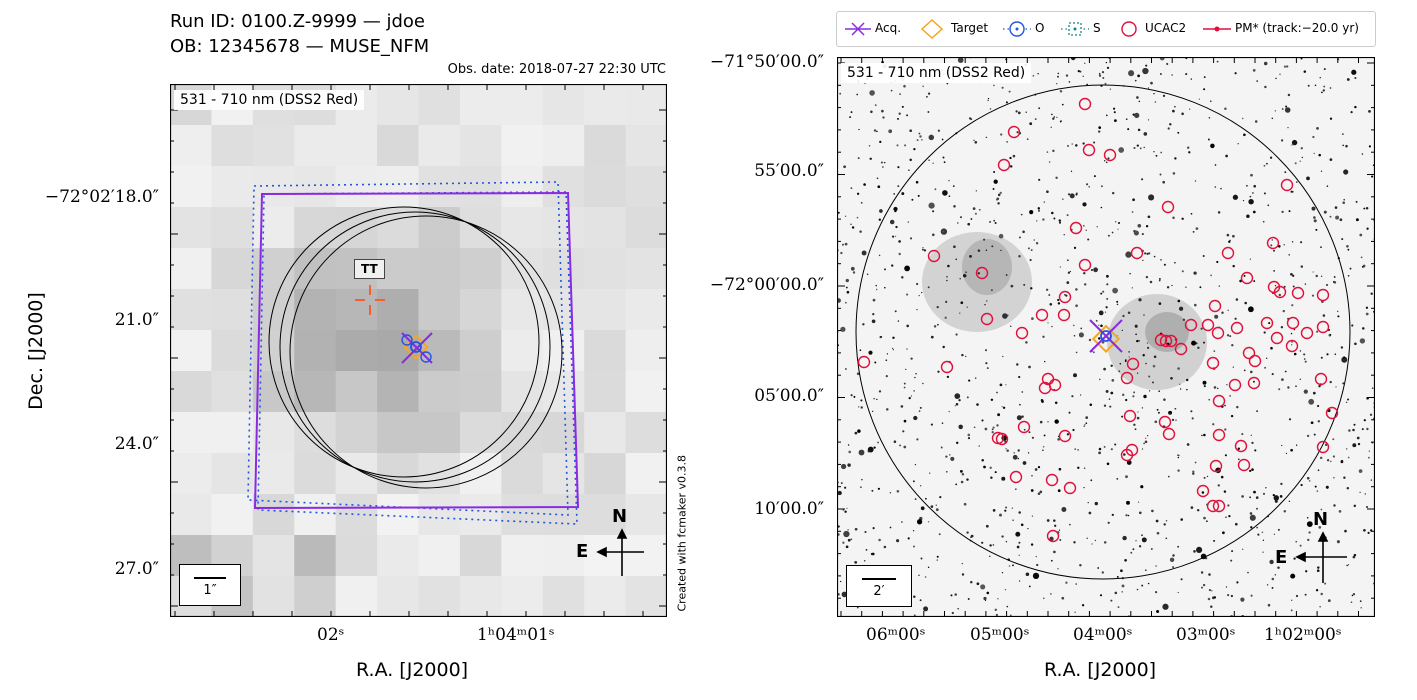  I want to click on right-compass-east: E, so click(1281, 557).